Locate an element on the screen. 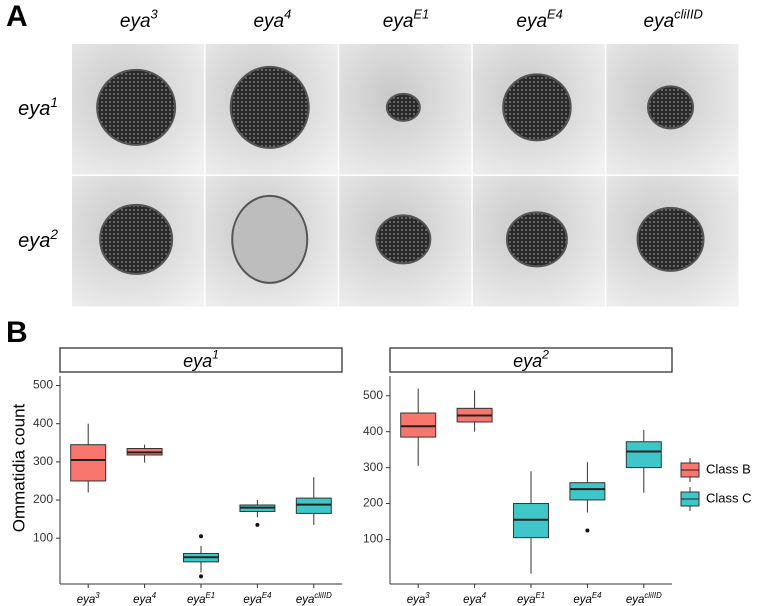 This screenshot has width=758, height=606. row-label: eya1 is located at coordinates (38, 108).